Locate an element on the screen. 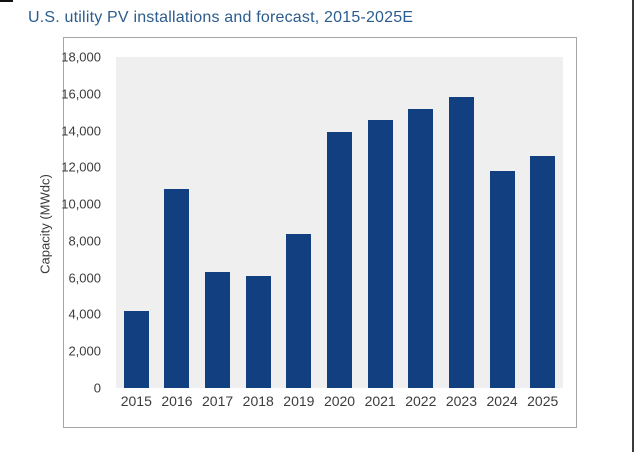 This screenshot has height=463, width=636. y-tick-label: 4,000 is located at coordinates (84, 314).